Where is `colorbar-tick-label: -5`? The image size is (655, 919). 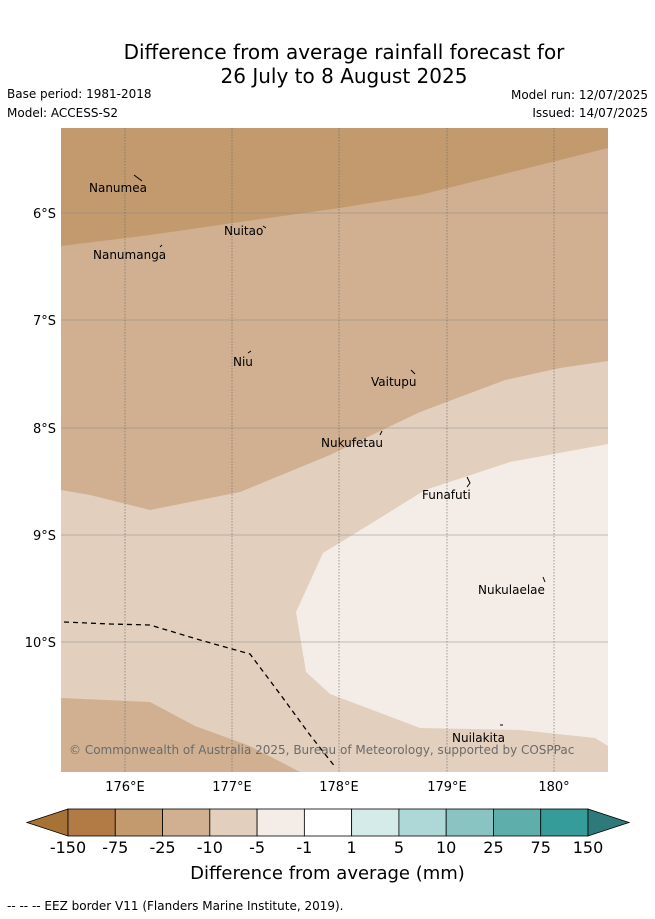 colorbar-tick-label: -5 is located at coordinates (257, 847).